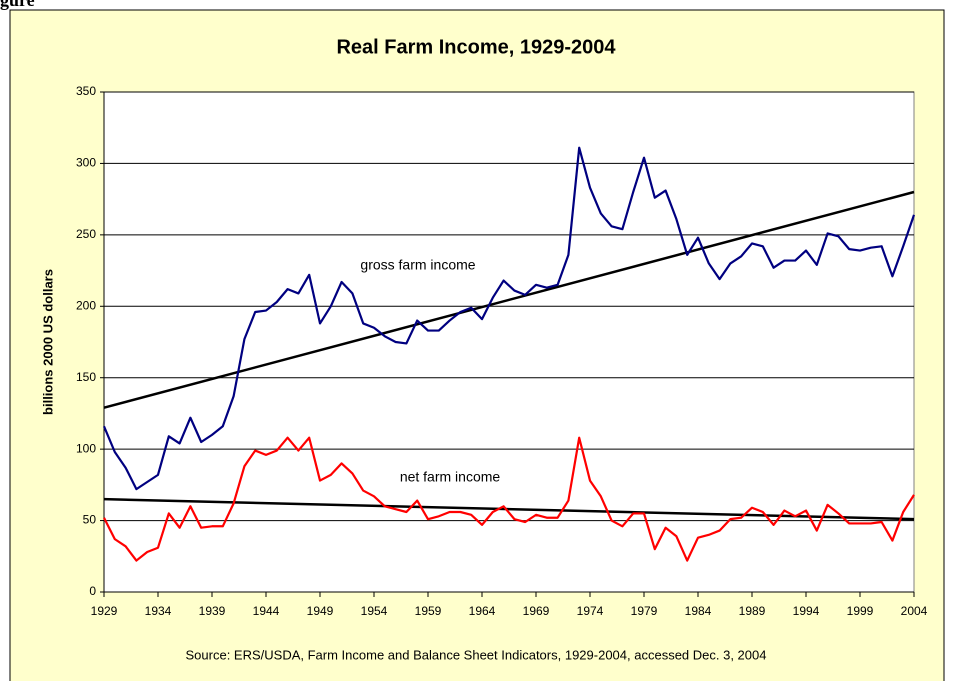 The height and width of the screenshot is (686, 953). What do you see at coordinates (374, 611) in the screenshot?
I see `x-tick-label: 1954` at bounding box center [374, 611].